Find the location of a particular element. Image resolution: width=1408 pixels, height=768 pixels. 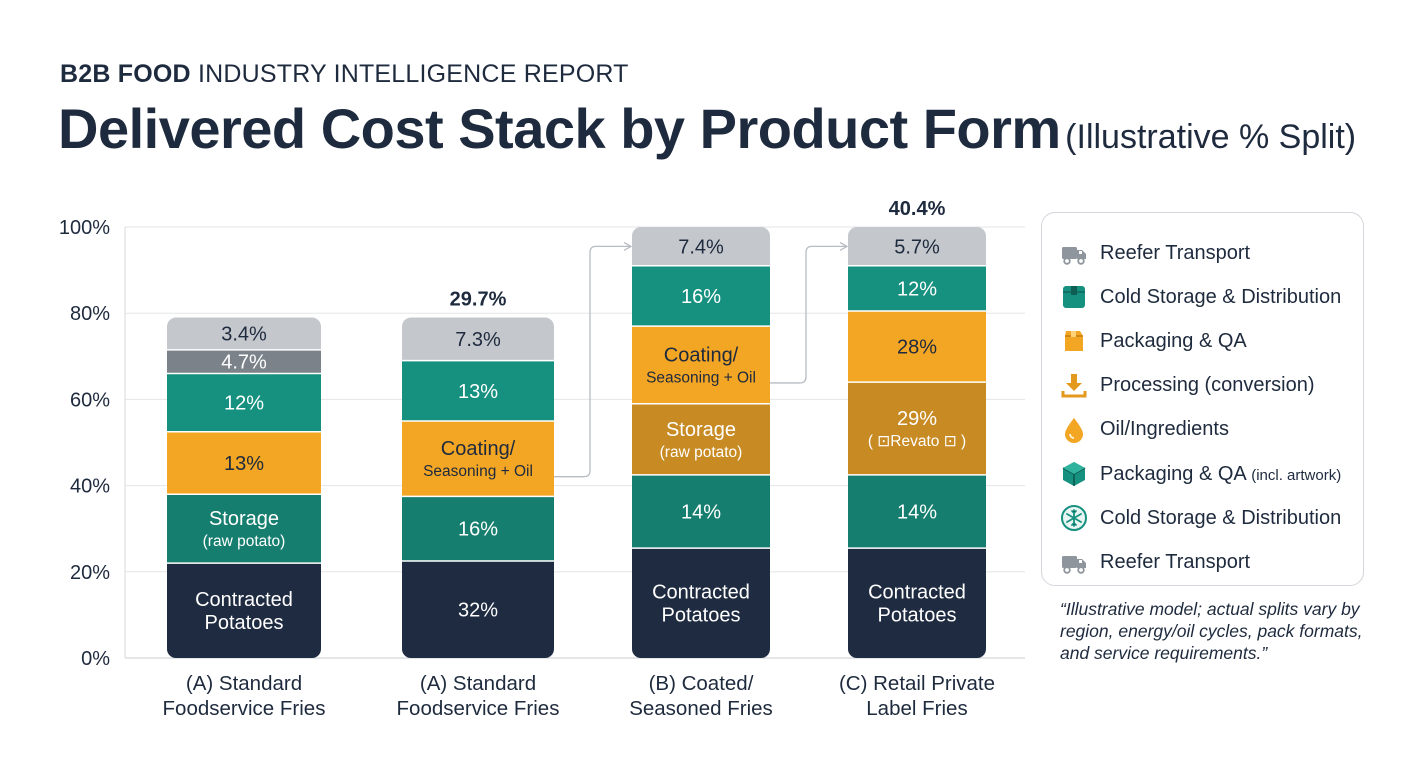

legend-item: Packaging & QA is located at coordinates (1211, 341).